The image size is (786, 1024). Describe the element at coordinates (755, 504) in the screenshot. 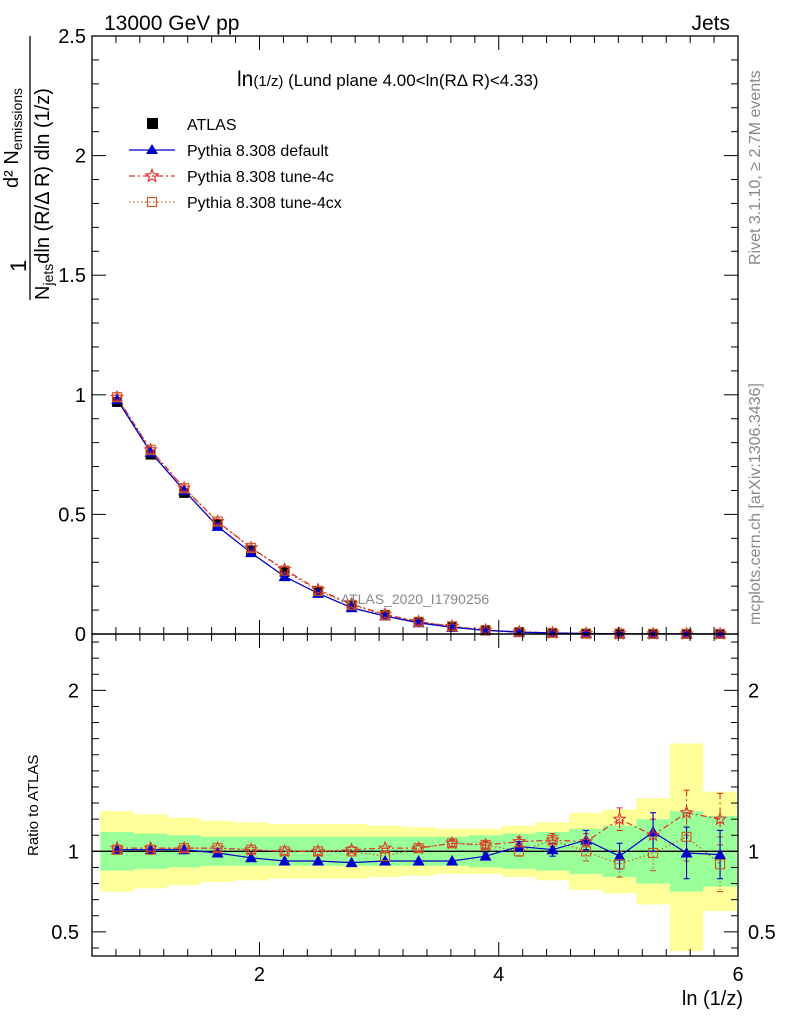

I see `mcplots-info: mcplots.cern.ch [arXiv:1306.3436]` at that location.